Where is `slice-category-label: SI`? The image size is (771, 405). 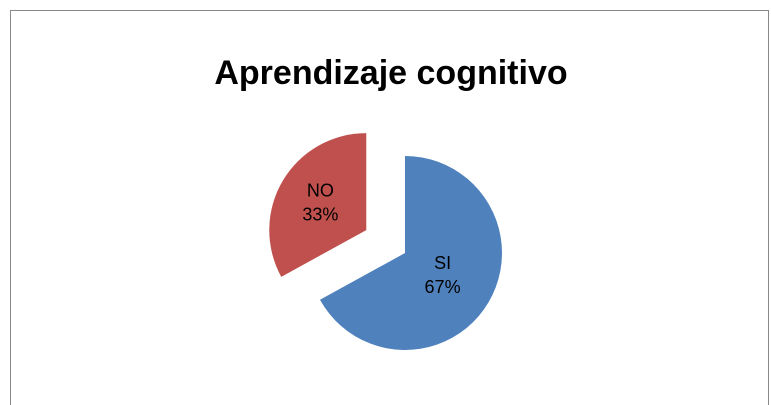
slice-category-label: SI is located at coordinates (442, 263).